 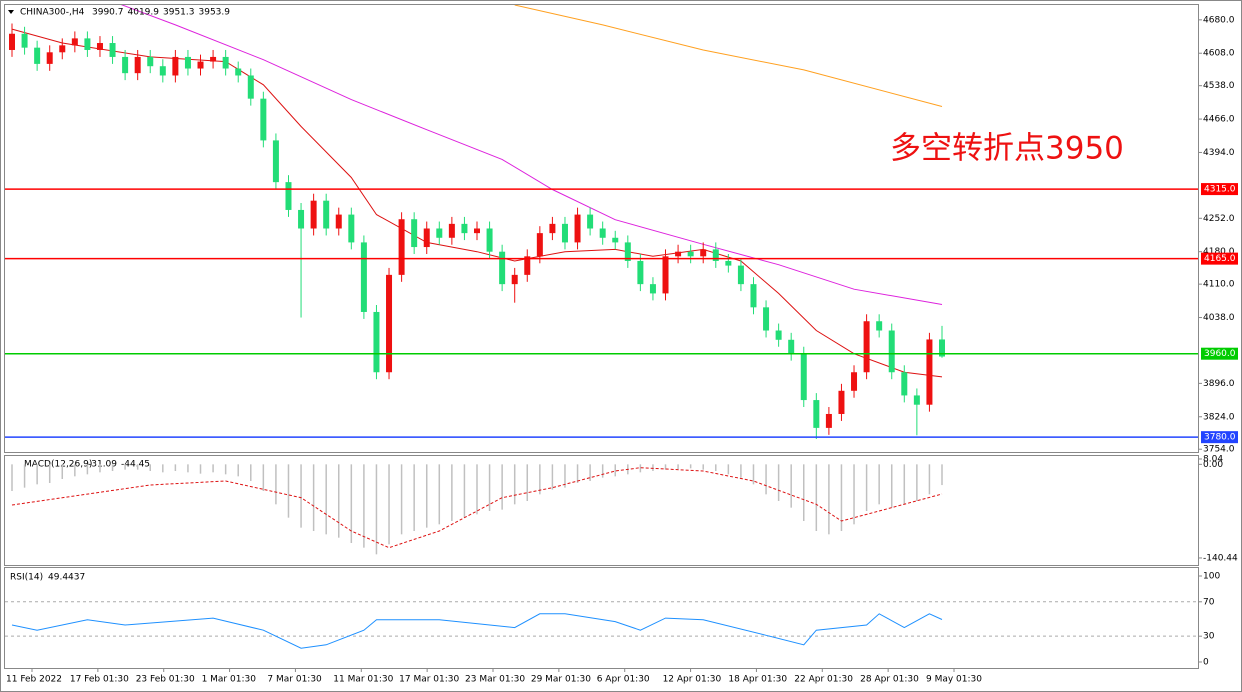 What do you see at coordinates (1219, 285) in the screenshot?
I see `y-tick-label: 4110.0` at bounding box center [1219, 285].